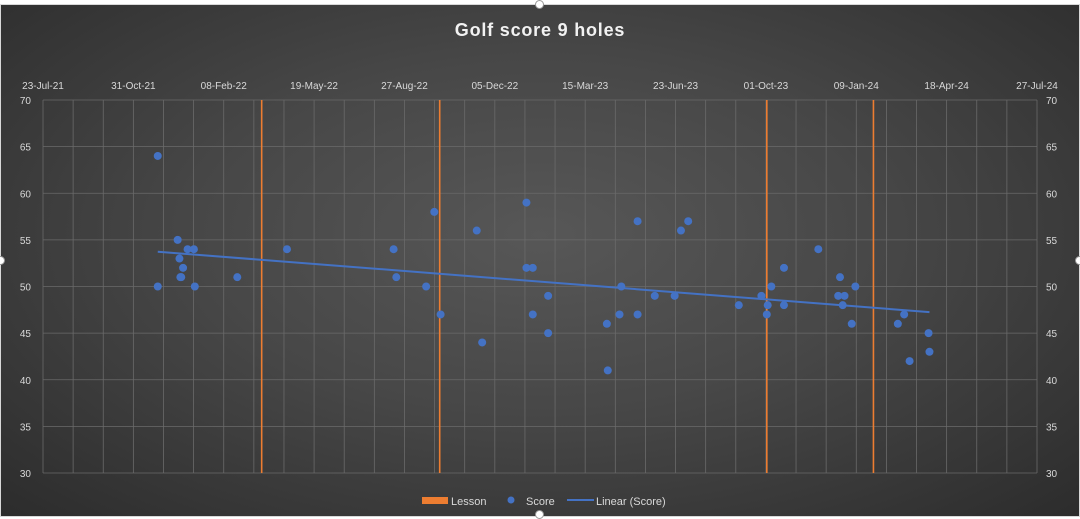  Describe the element at coordinates (540, 30) in the screenshot. I see `chart-title: Golf score 9 holes` at that location.